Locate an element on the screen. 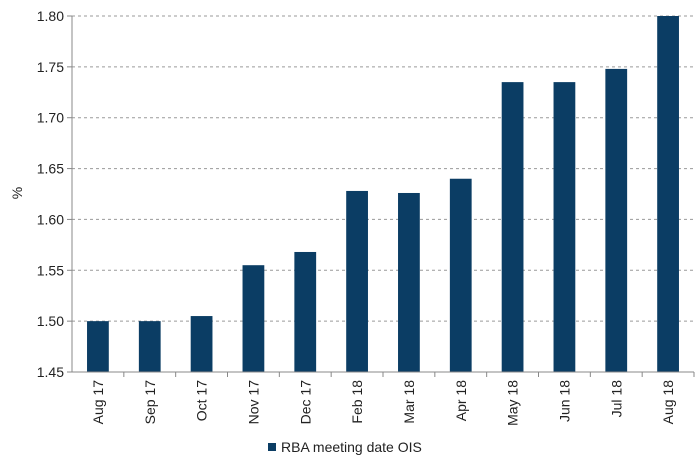 The width and height of the screenshot is (700, 464). x-tick-label: Jun 18 is located at coordinates (564, 401).